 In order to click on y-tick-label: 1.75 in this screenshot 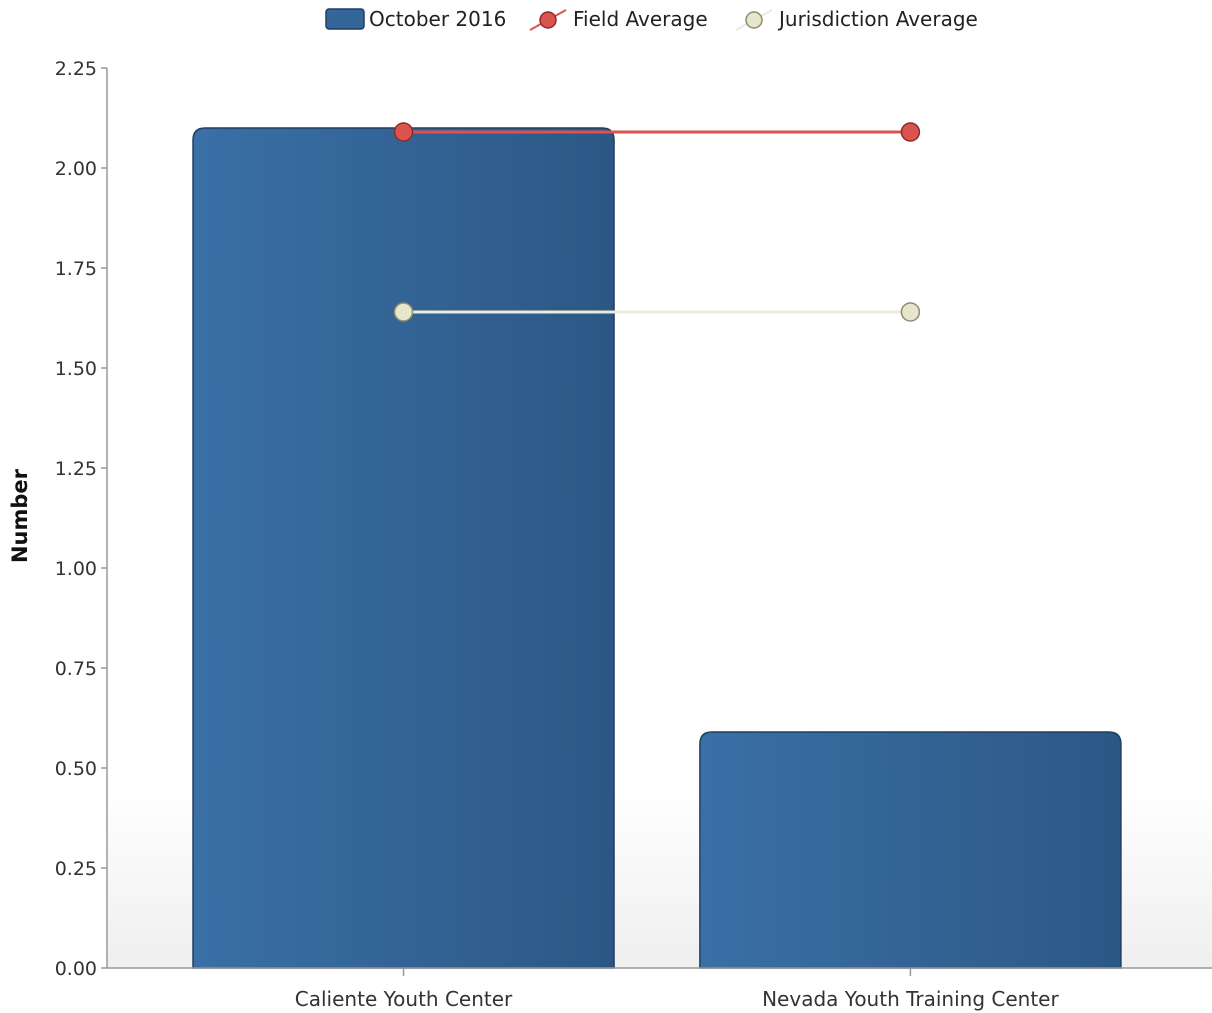, I will do `click(76, 269)`.